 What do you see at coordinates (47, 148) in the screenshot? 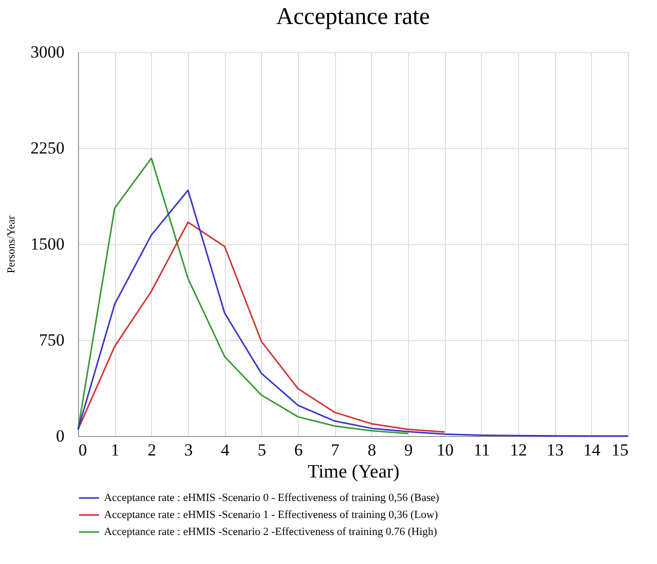
I see `y-tick-label: 2250` at bounding box center [47, 148].